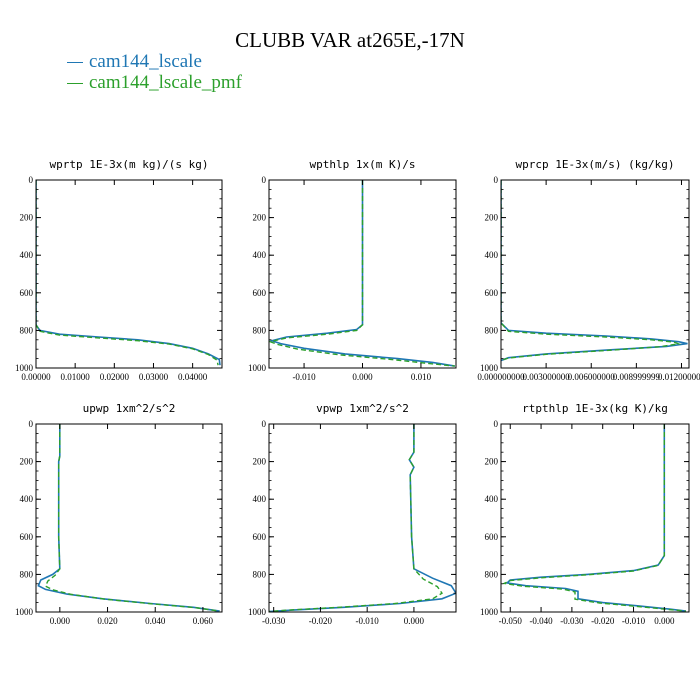  What do you see at coordinates (546, 377) in the screenshot?
I see `x-tick-label: 0.003000000` at bounding box center [546, 377].